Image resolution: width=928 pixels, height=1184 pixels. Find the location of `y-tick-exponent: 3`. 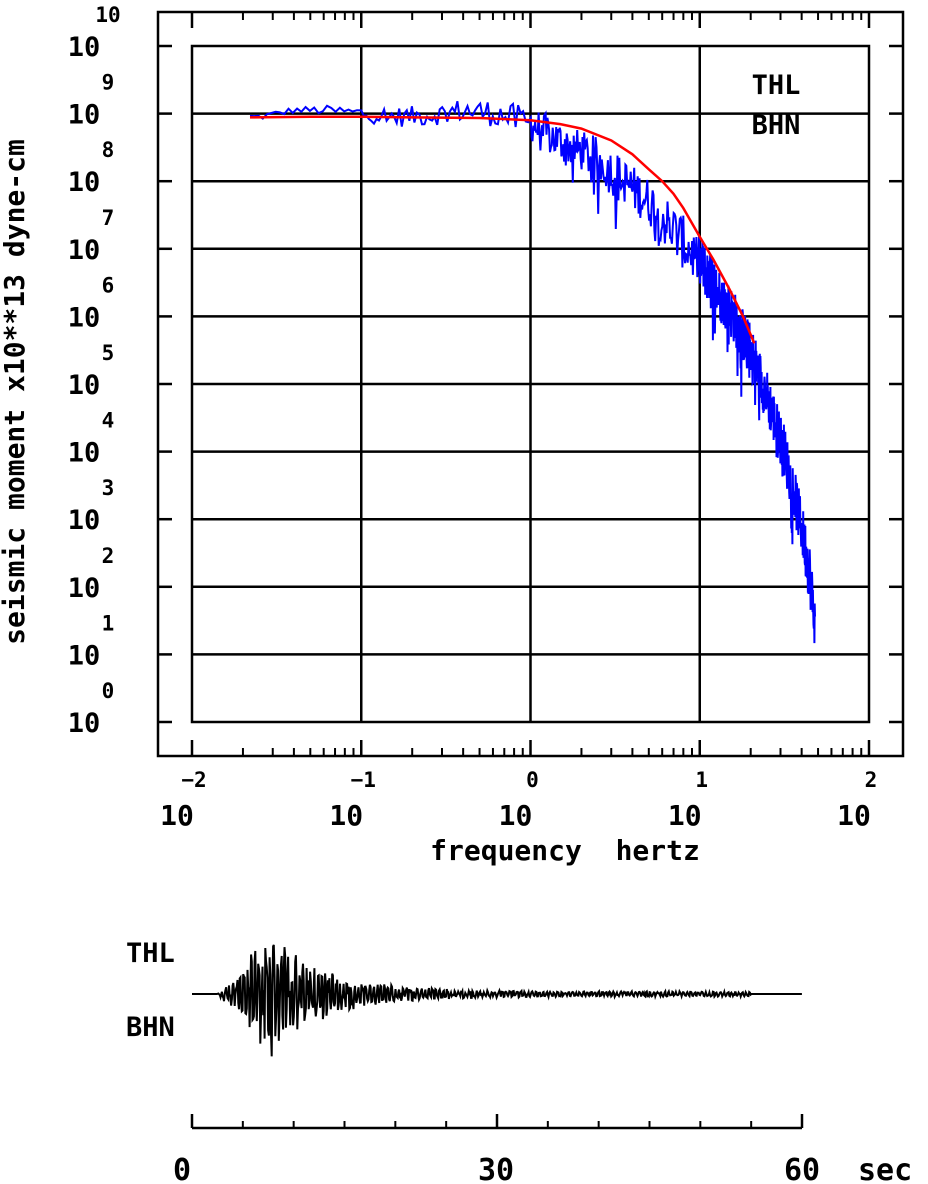

y-tick-exponent: 3 is located at coordinates (108, 488).